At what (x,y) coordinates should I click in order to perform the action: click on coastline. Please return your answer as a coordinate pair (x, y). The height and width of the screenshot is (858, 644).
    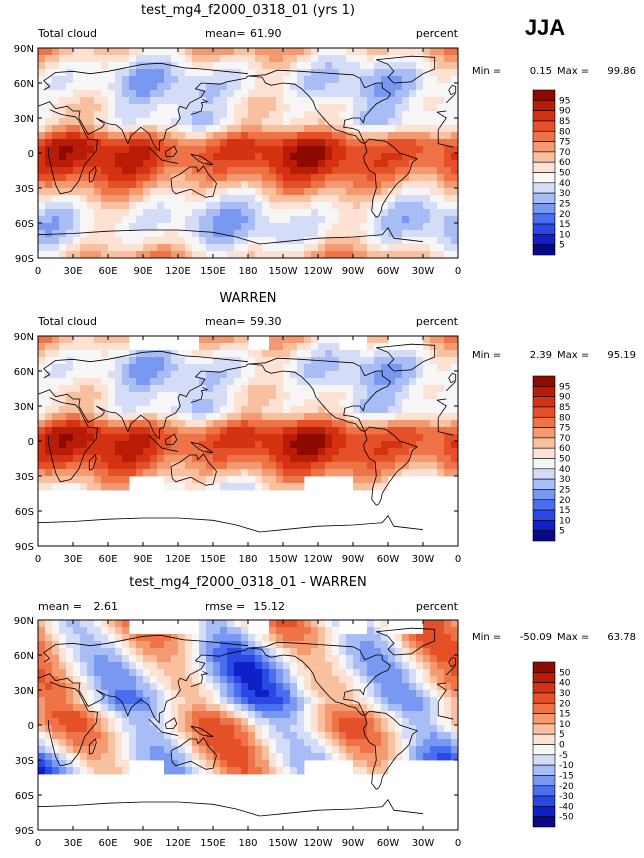
    Looking at the image, I should click on (146, 648).